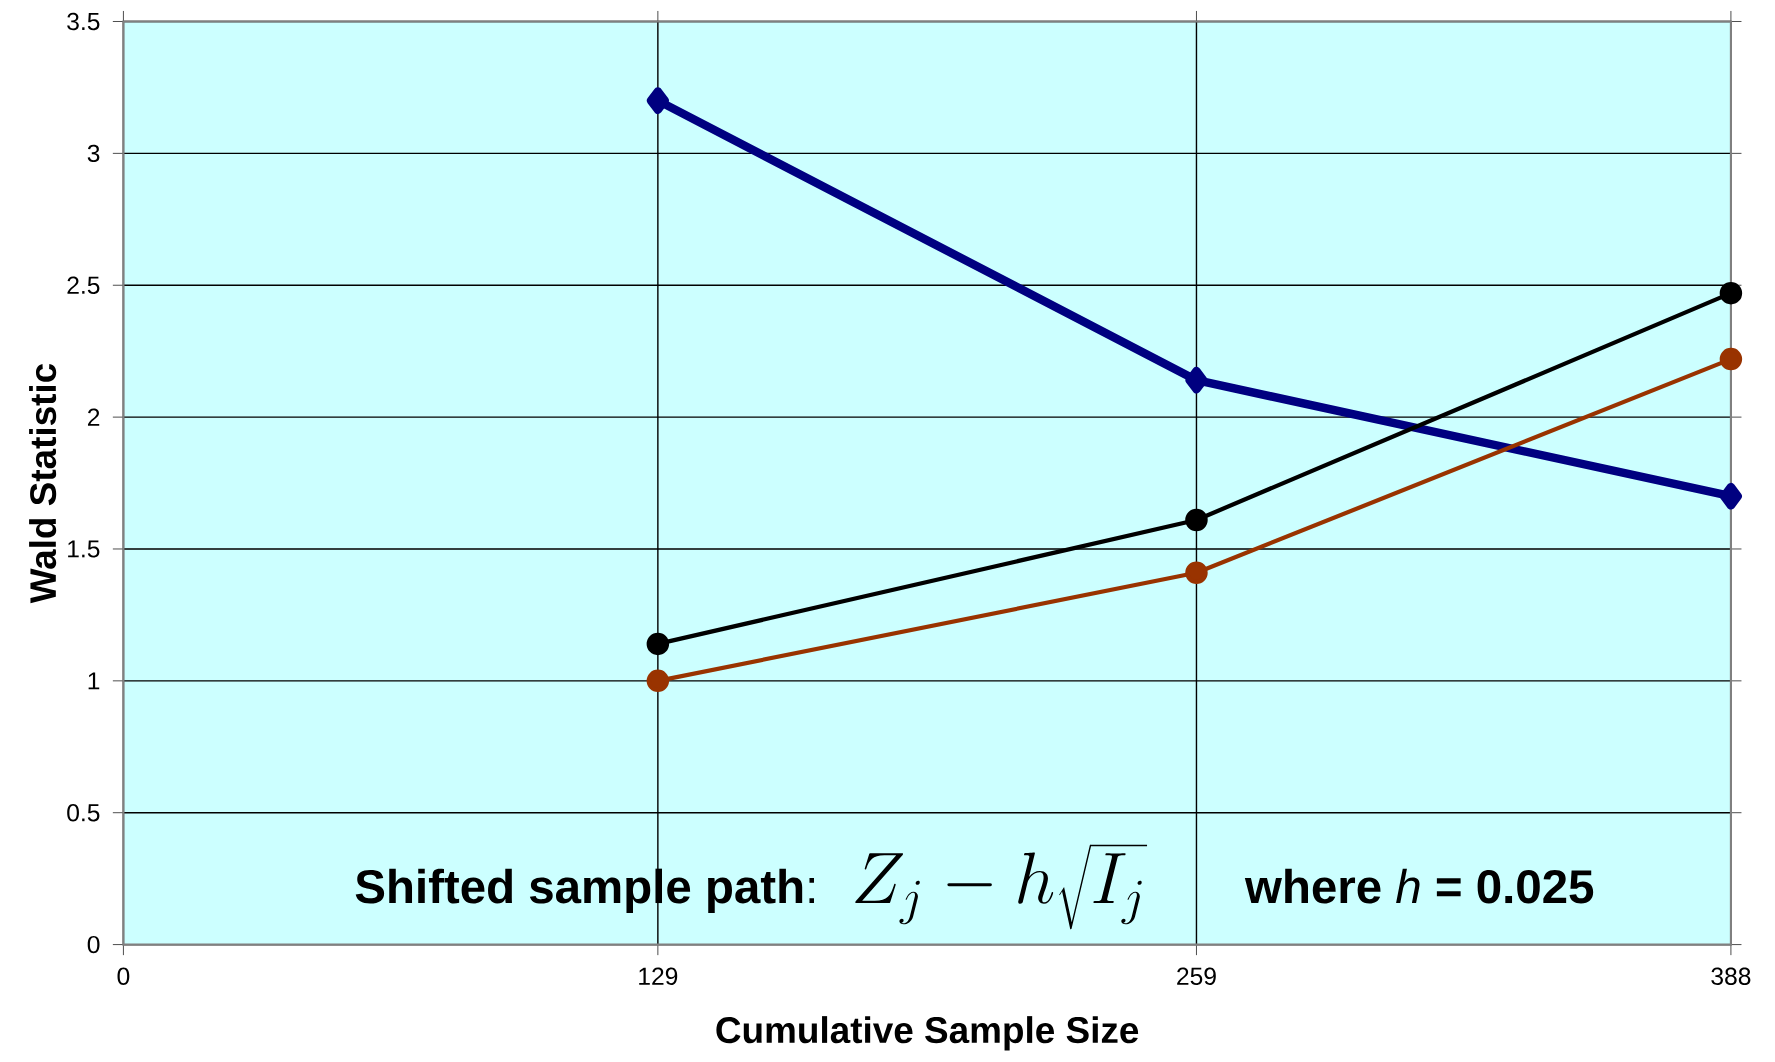  Describe the element at coordinates (927, 1033) in the screenshot. I see `x-axis-title: Cumulative Sample Size` at that location.